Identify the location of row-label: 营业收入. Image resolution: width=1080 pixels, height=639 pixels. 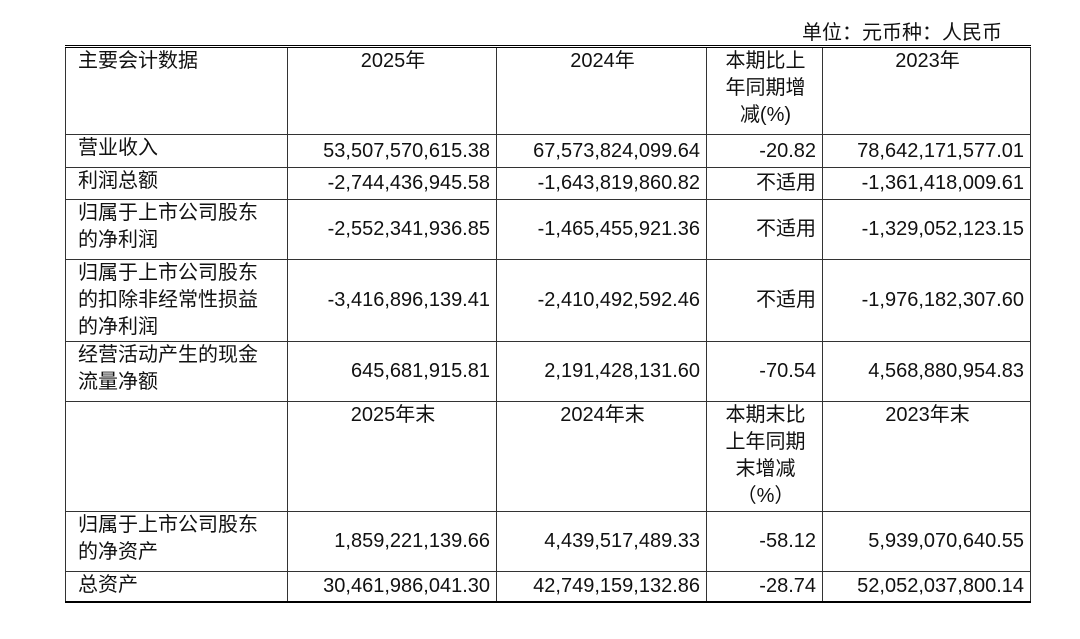
(176, 151).